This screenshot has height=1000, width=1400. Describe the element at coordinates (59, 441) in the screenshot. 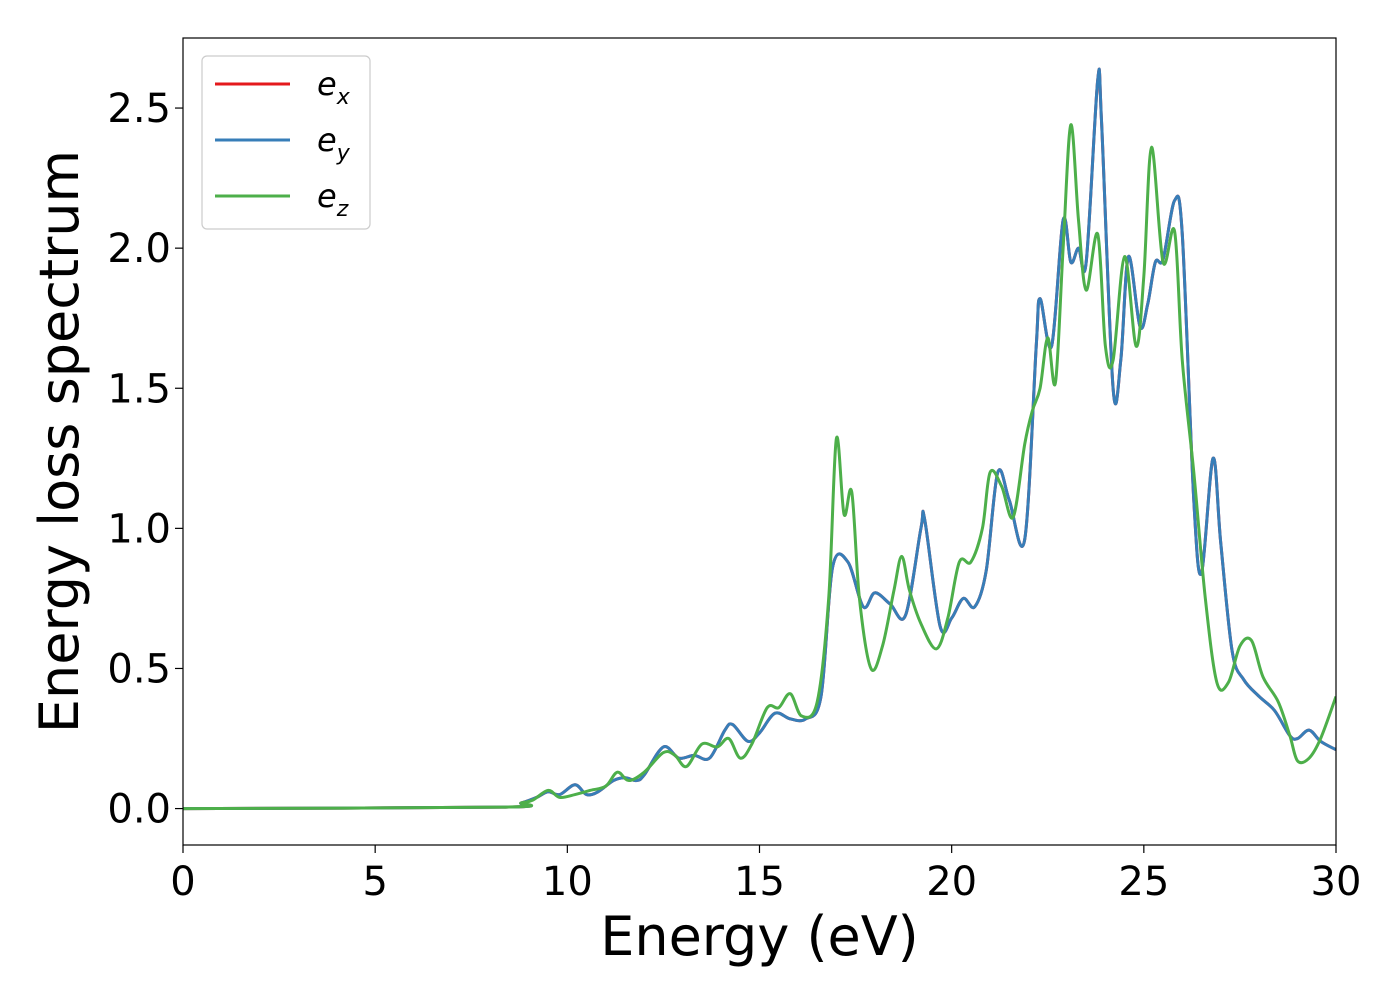

I see `y-axis-title: Energy loss spectrum` at that location.